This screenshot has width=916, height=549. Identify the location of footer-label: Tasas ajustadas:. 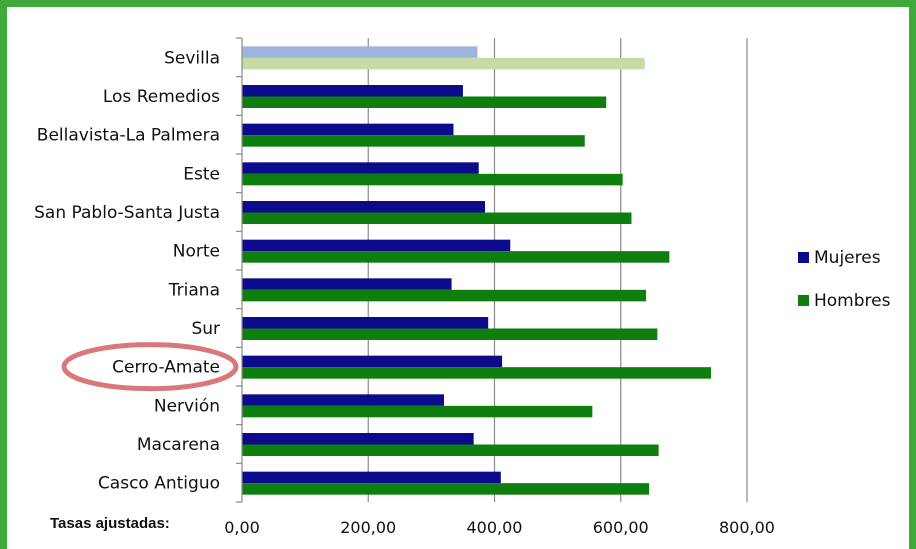
(110, 523).